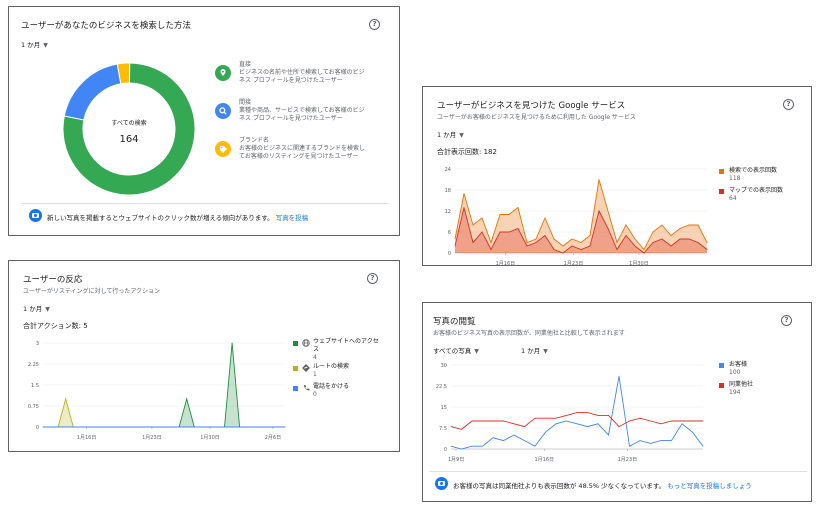  I want to click on y-tick-label: 22.5, so click(441, 387).